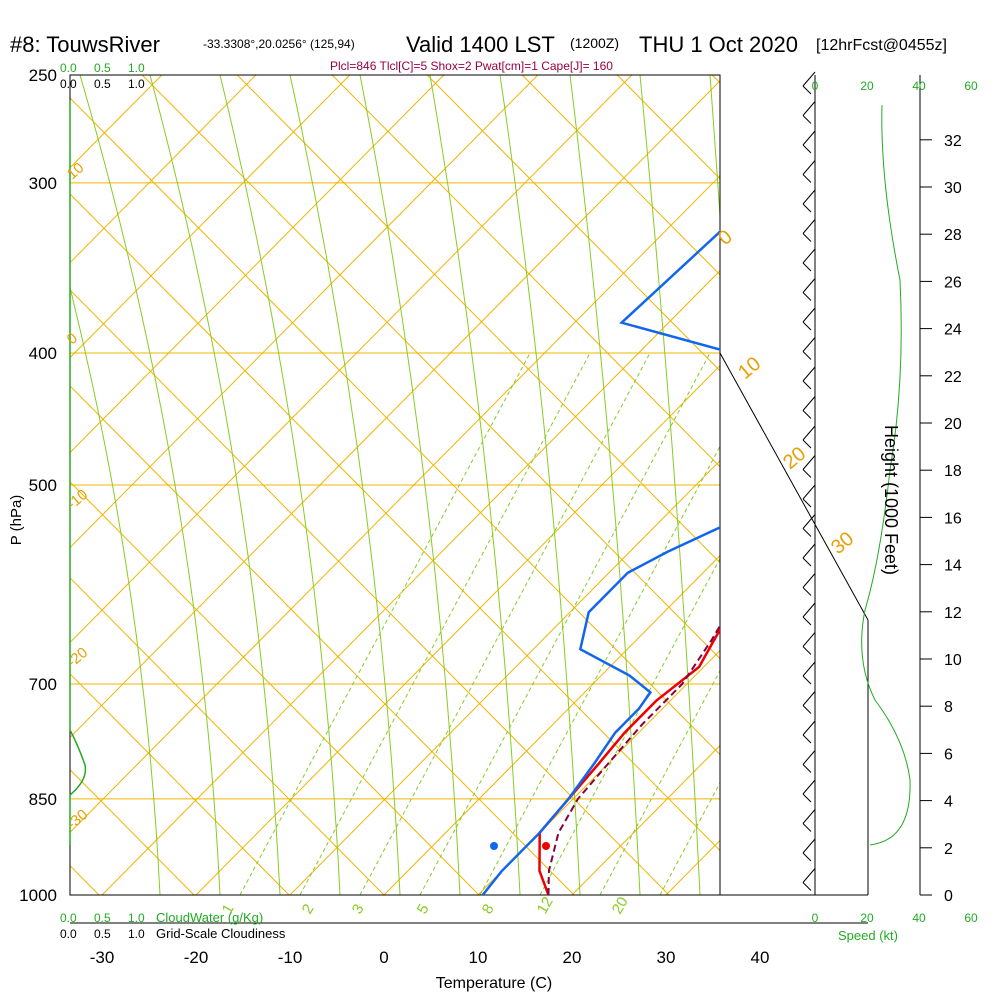  Describe the element at coordinates (488, 909) in the screenshot. I see `mixing-ratio-label: 8` at that location.